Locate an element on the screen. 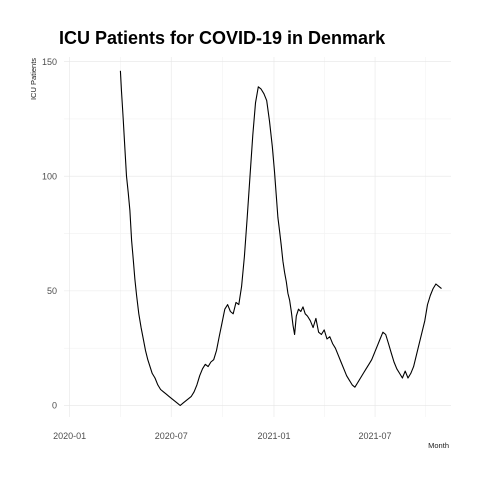 The width and height of the screenshot is (480, 480). x-tick-label: 2021-01 is located at coordinates (273, 436).